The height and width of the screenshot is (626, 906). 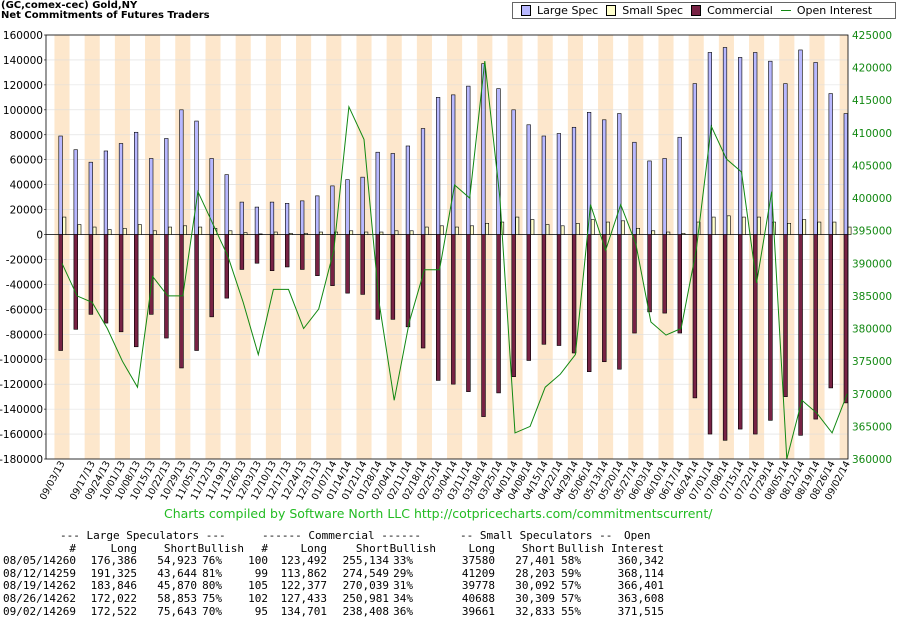 What do you see at coordinates (372, 548) in the screenshot?
I see `col-header-c-short: Short` at bounding box center [372, 548].